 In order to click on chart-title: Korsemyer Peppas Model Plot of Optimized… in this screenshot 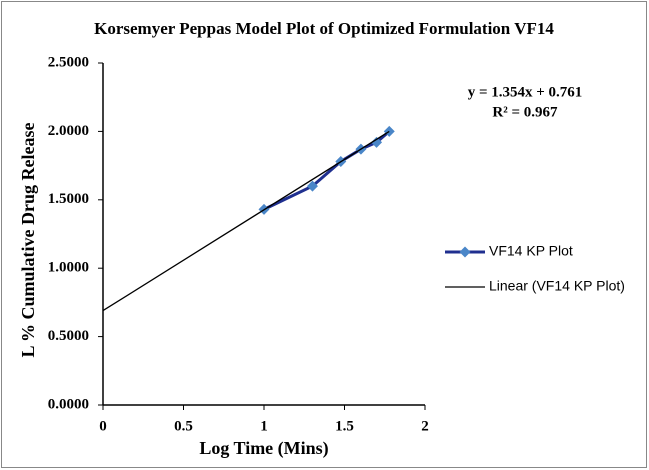, I will do `click(324, 28)`.